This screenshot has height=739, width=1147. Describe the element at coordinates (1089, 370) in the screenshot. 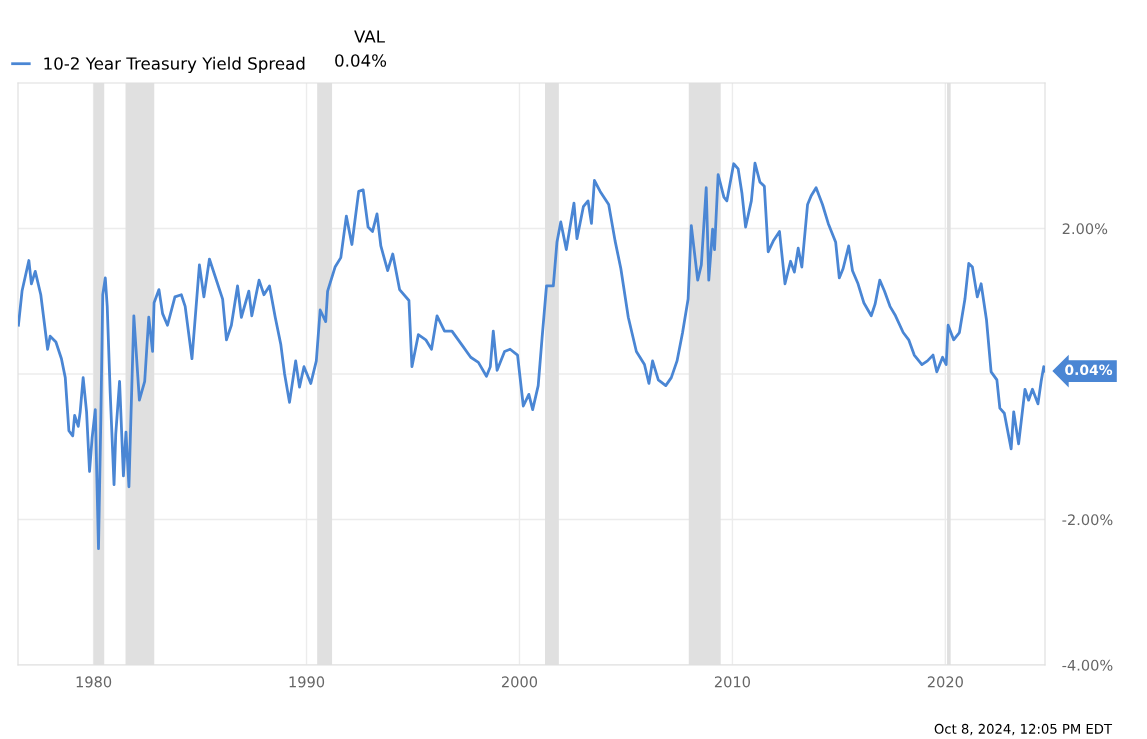

I see `annotation: 0.04%` at that location.